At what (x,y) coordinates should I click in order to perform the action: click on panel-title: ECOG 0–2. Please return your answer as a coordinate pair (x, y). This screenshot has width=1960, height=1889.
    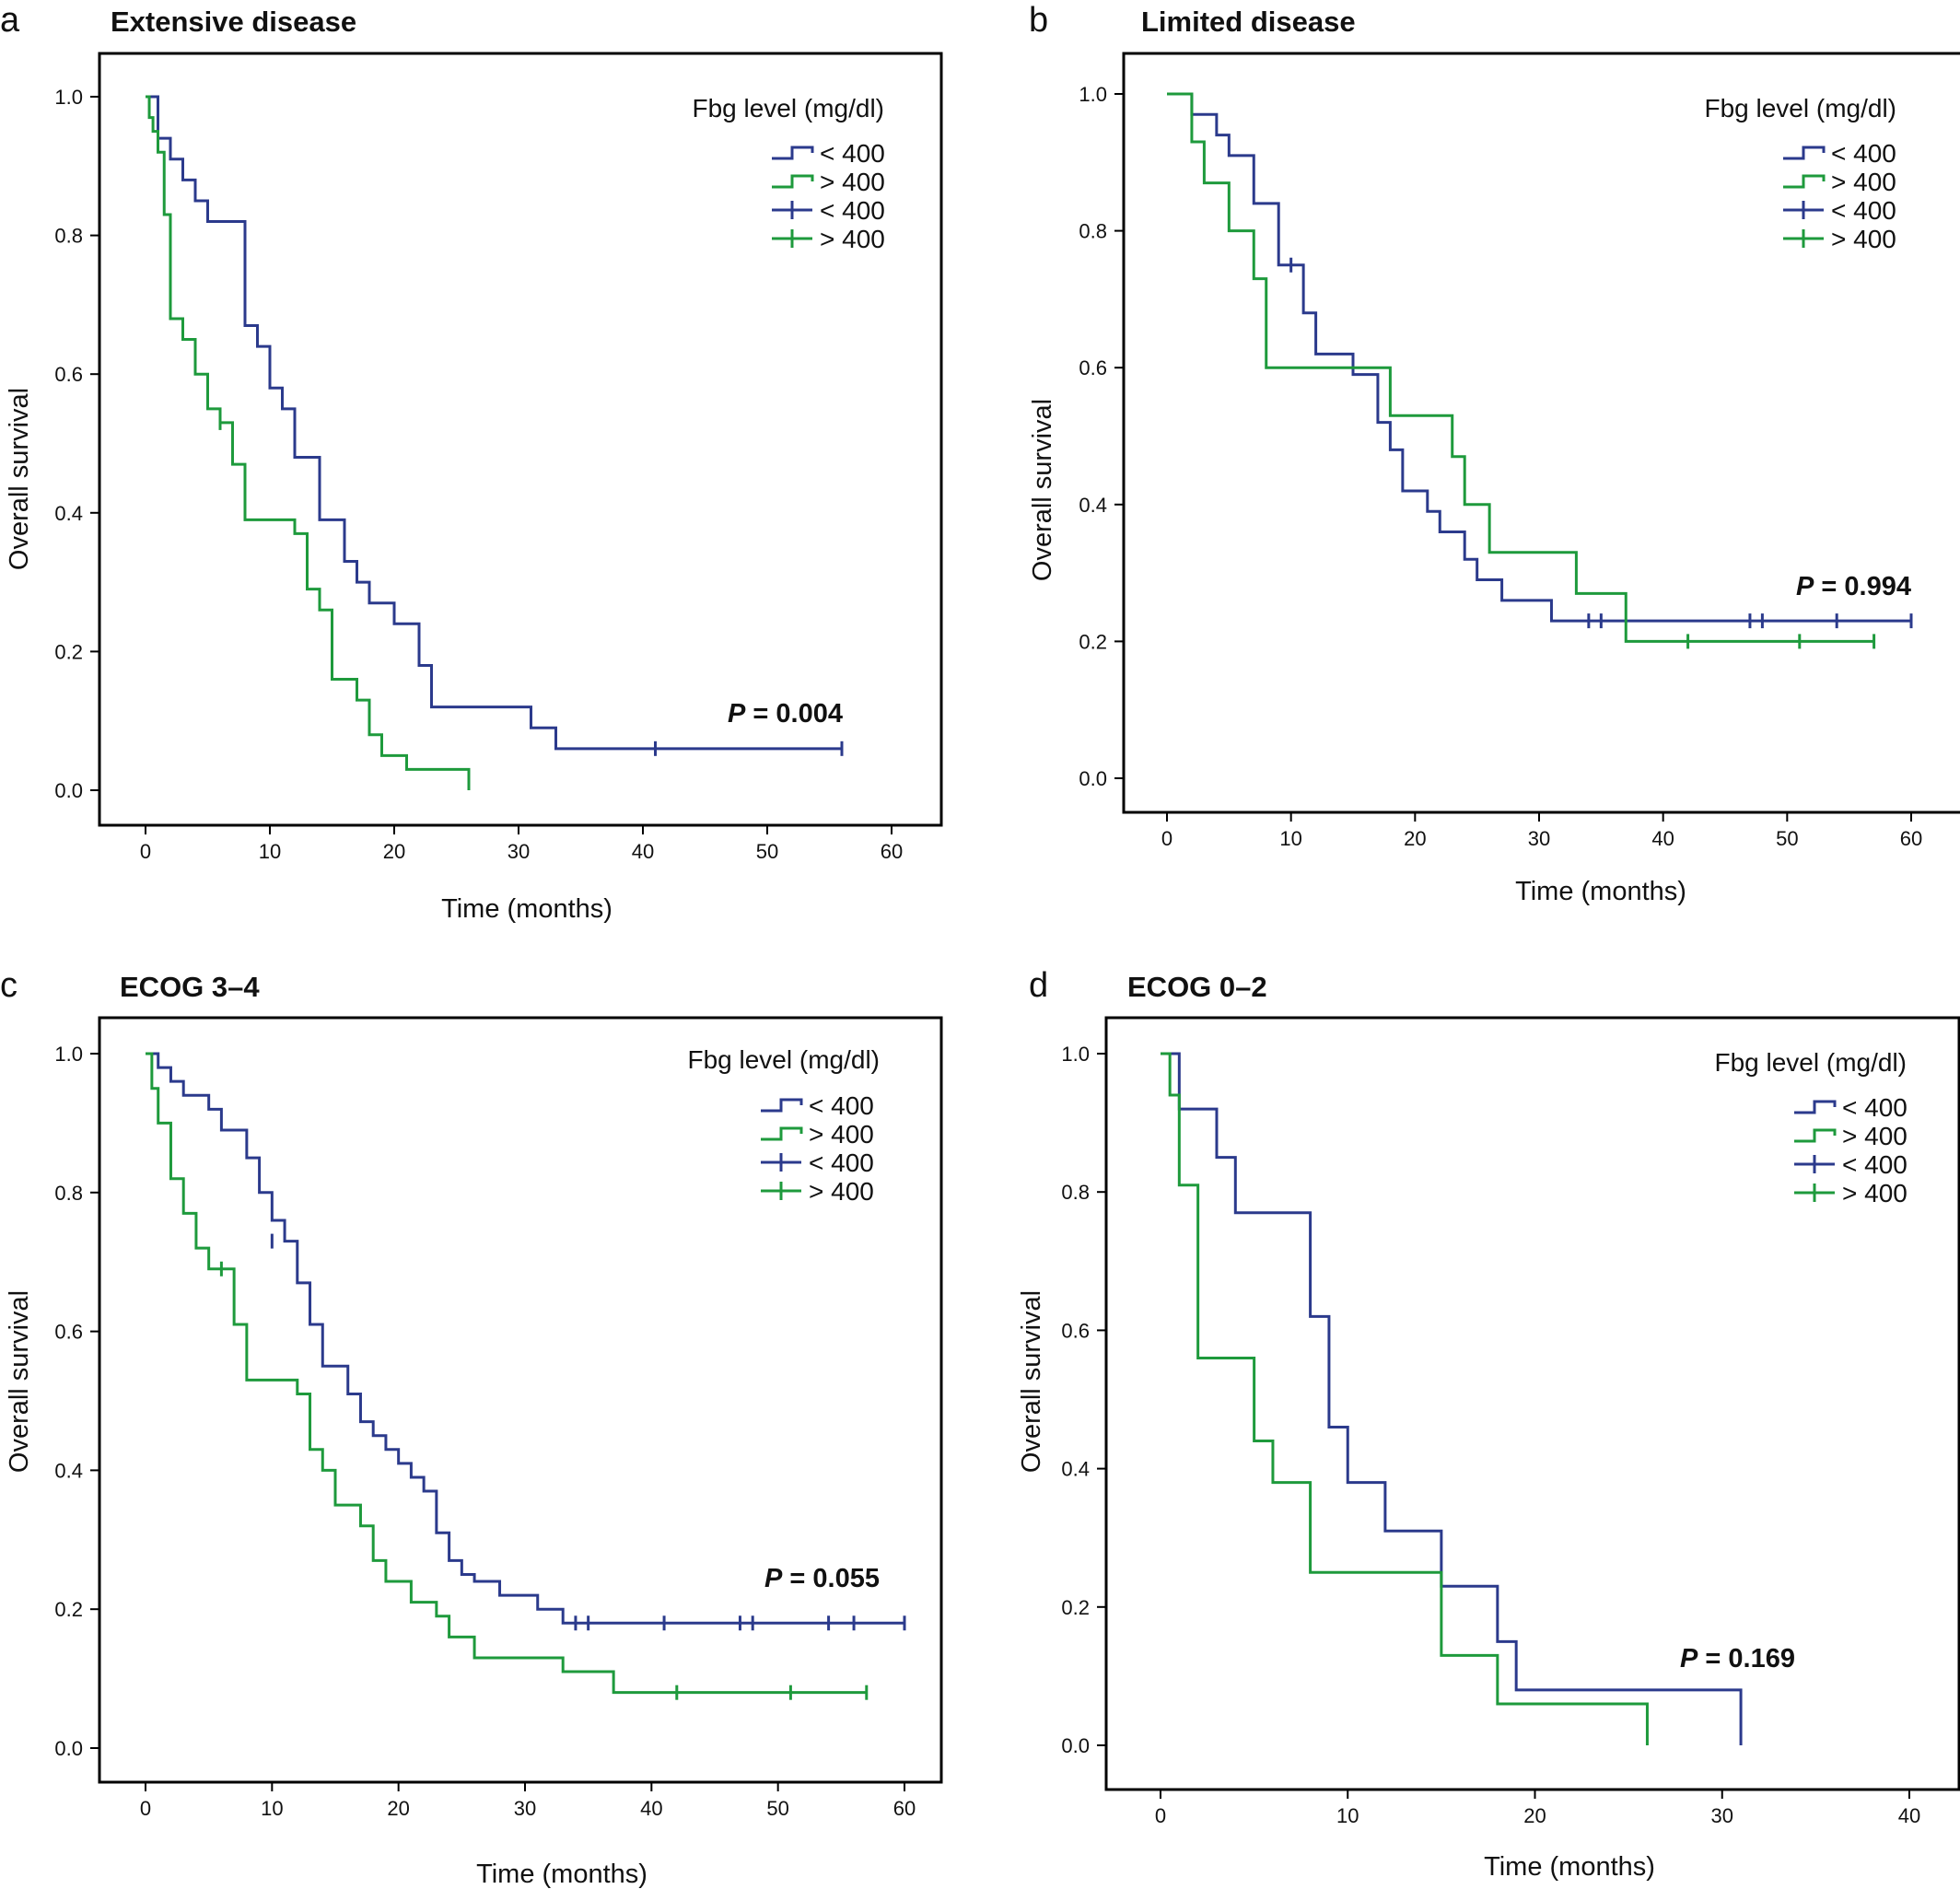
    Looking at the image, I should click on (1197, 987).